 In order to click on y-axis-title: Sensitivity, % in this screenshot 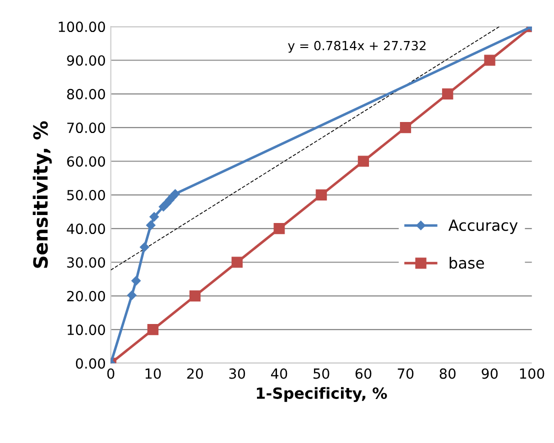, I will do `click(42, 194)`.